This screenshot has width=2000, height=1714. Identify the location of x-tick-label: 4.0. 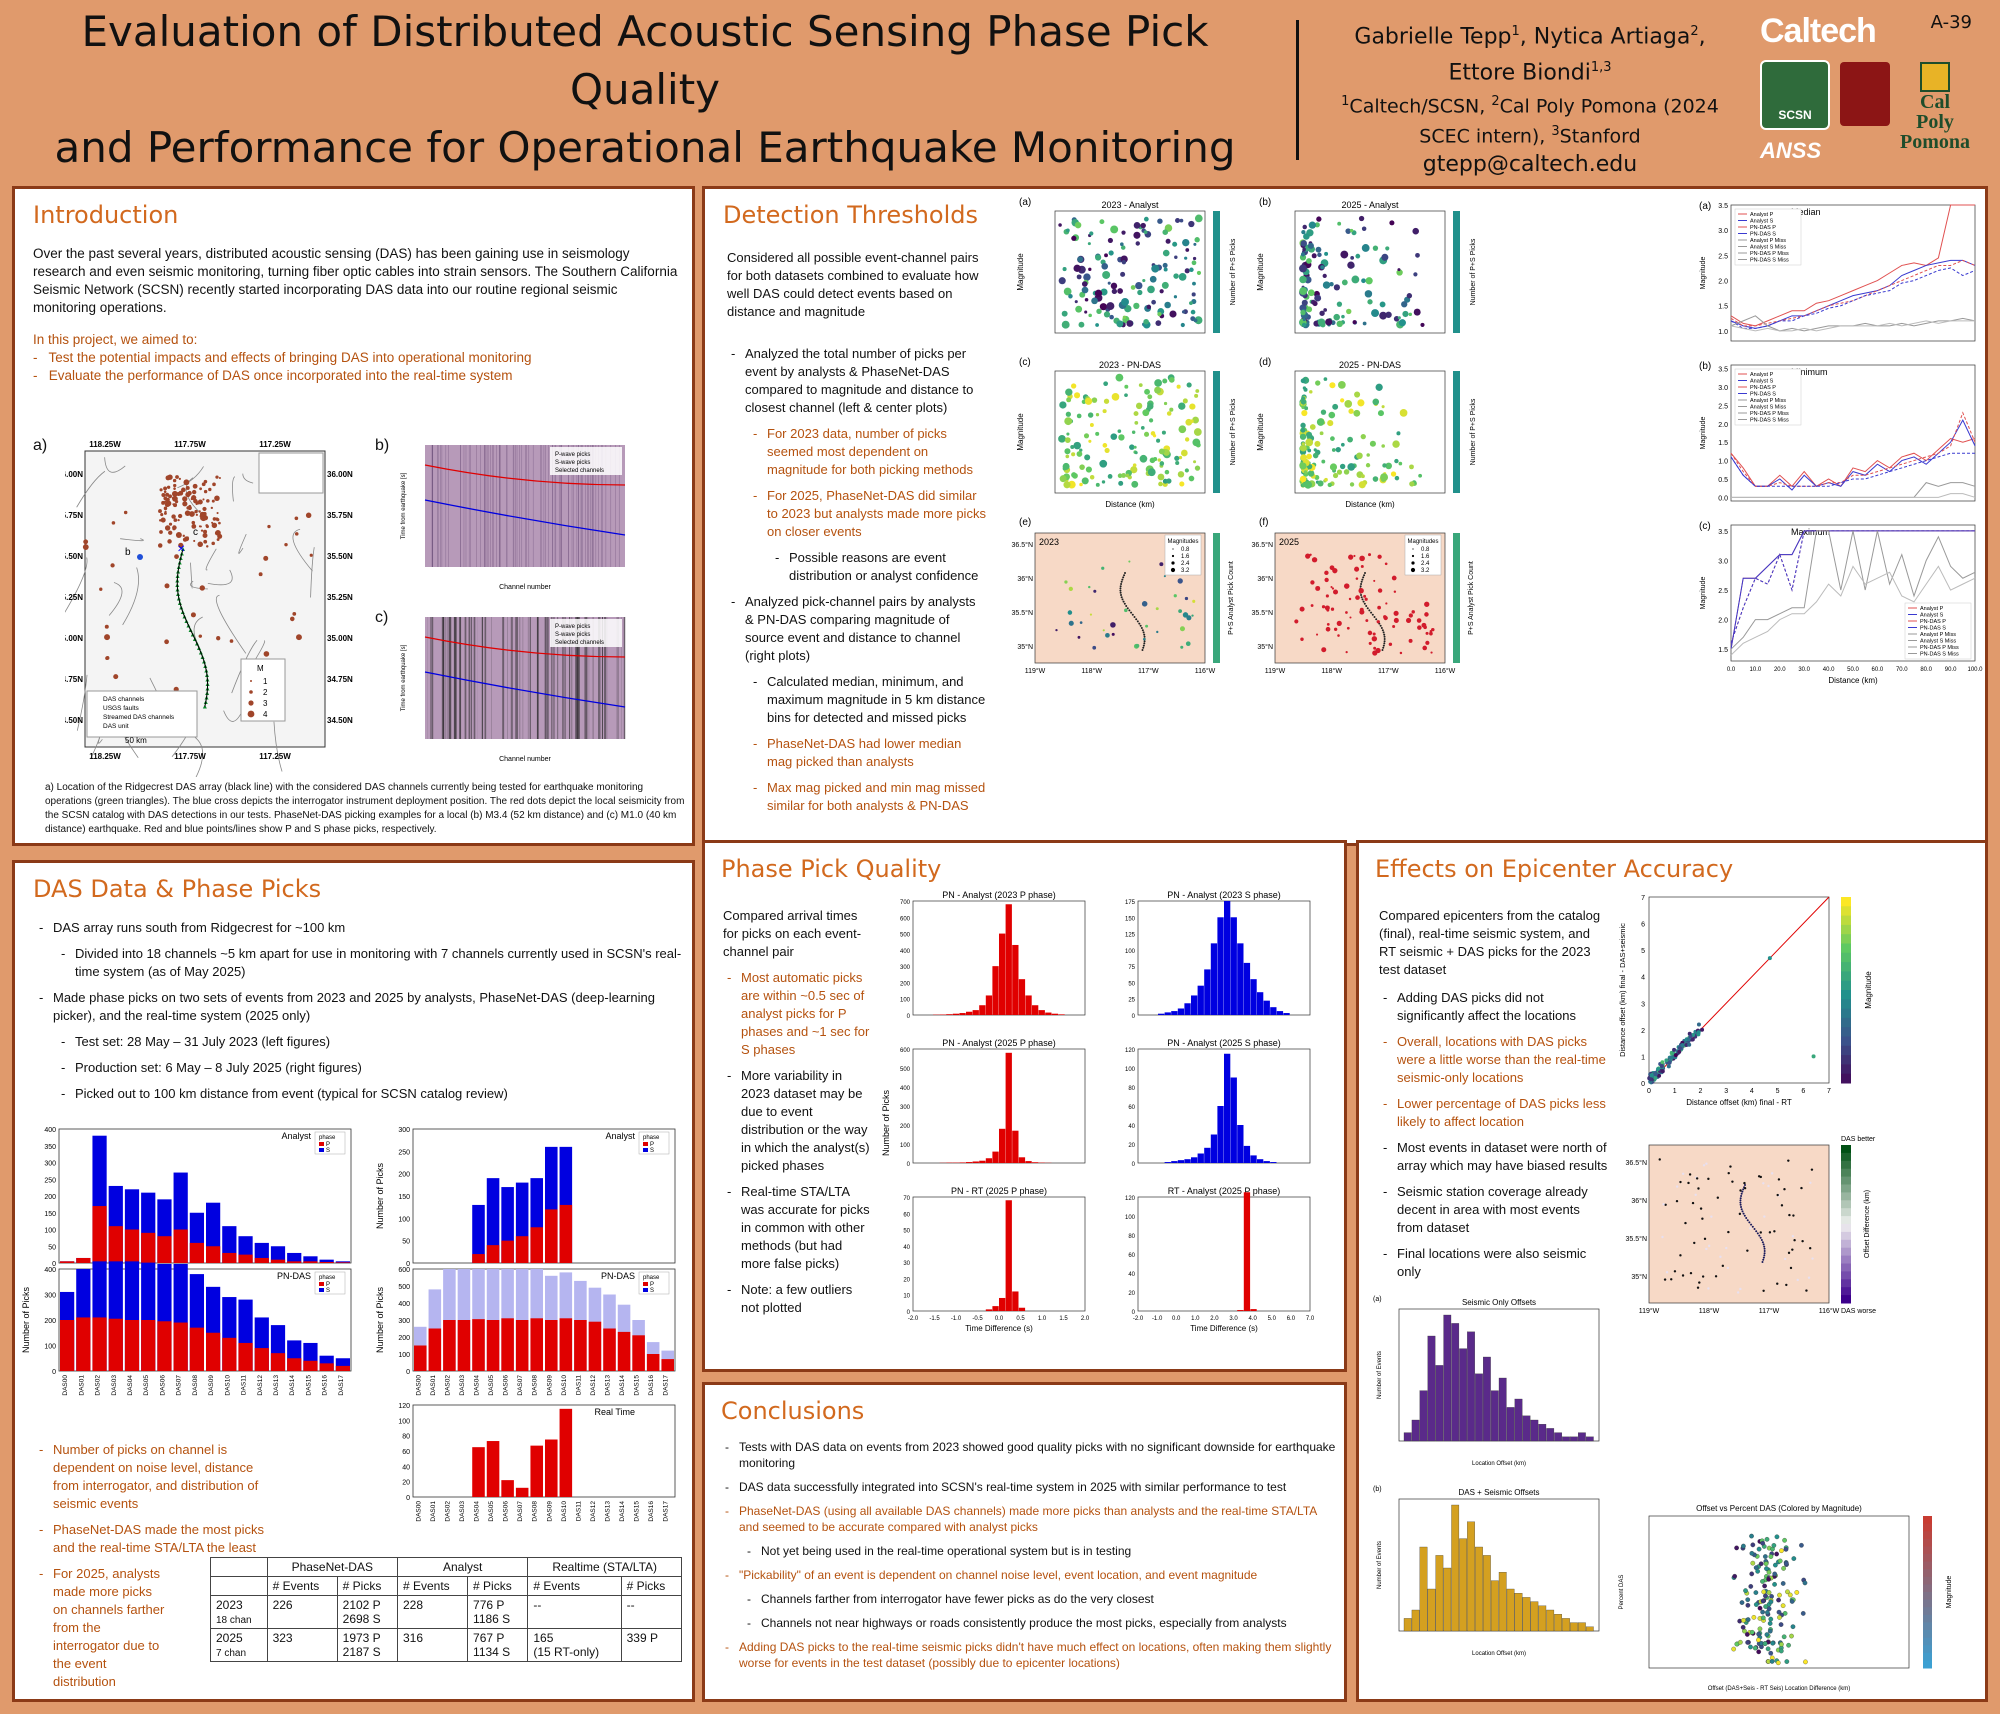
(1252, 1319).